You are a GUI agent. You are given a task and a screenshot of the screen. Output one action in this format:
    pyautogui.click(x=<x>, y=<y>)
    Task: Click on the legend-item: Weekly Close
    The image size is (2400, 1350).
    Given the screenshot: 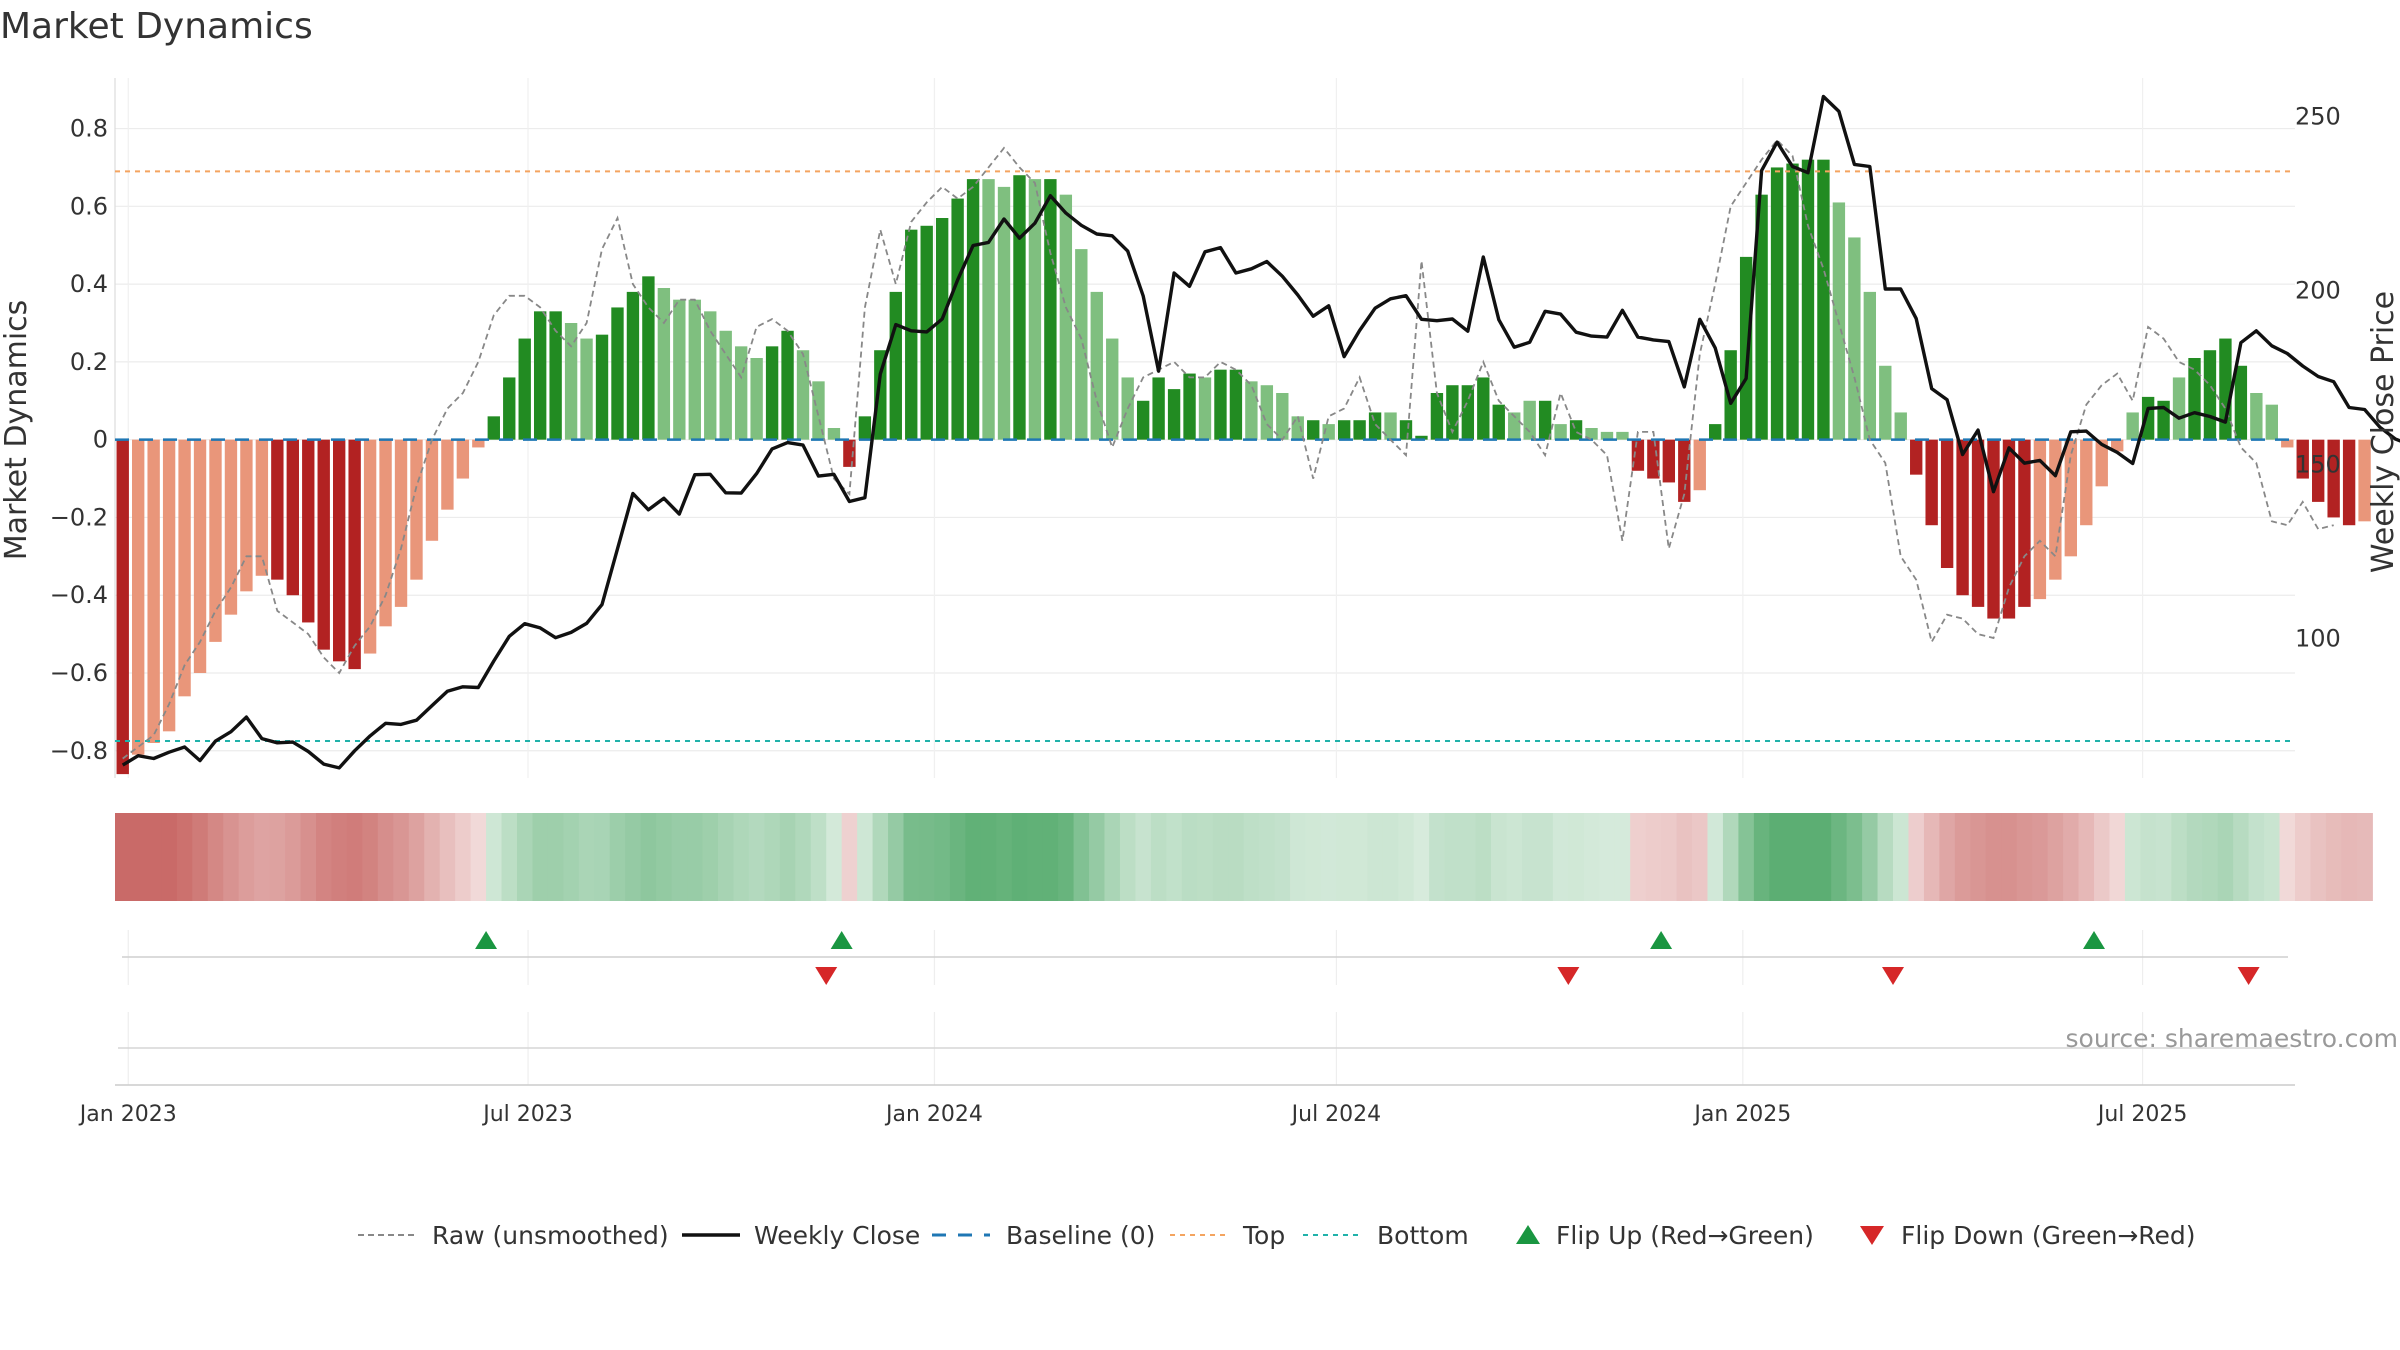 What is the action you would take?
    pyautogui.click(x=801, y=1235)
    